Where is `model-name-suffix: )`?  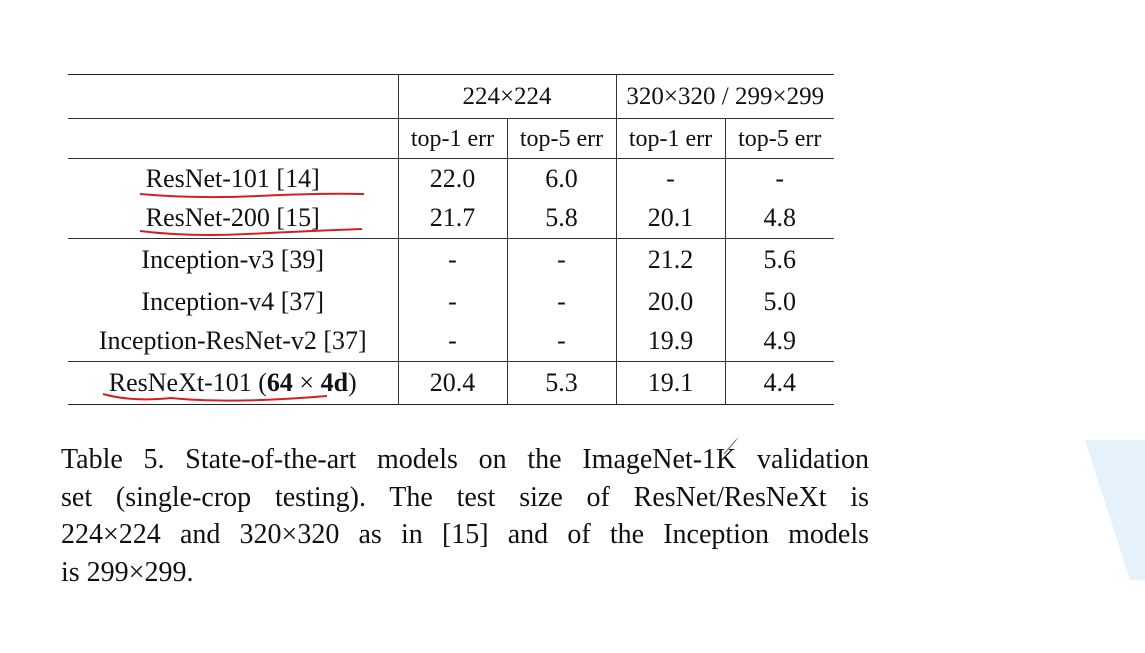
model-name-suffix: ) is located at coordinates (352, 382).